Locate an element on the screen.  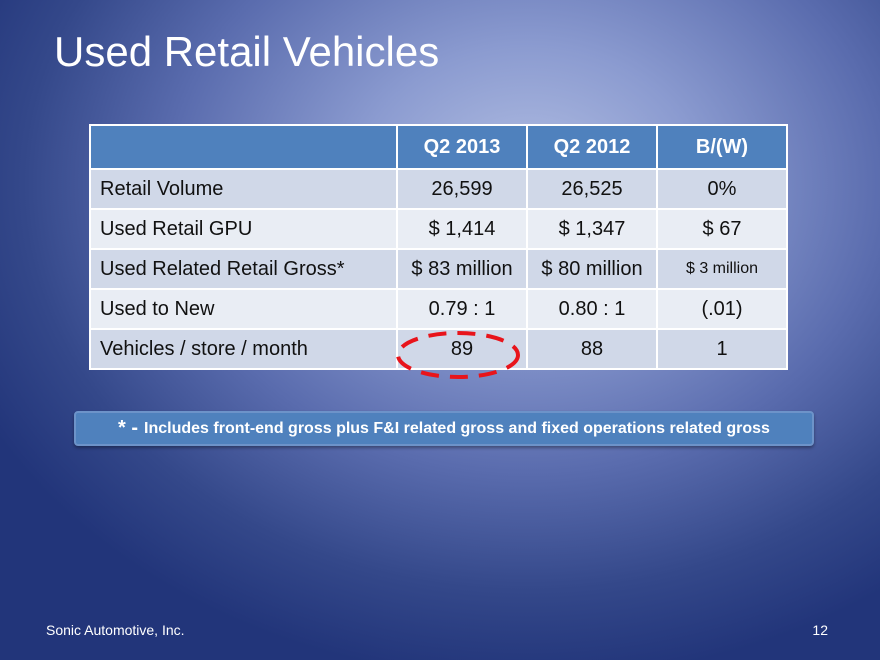
table-header-row: Q2 2013 Q2 2012 B/(W) is located at coordinates (438, 147).